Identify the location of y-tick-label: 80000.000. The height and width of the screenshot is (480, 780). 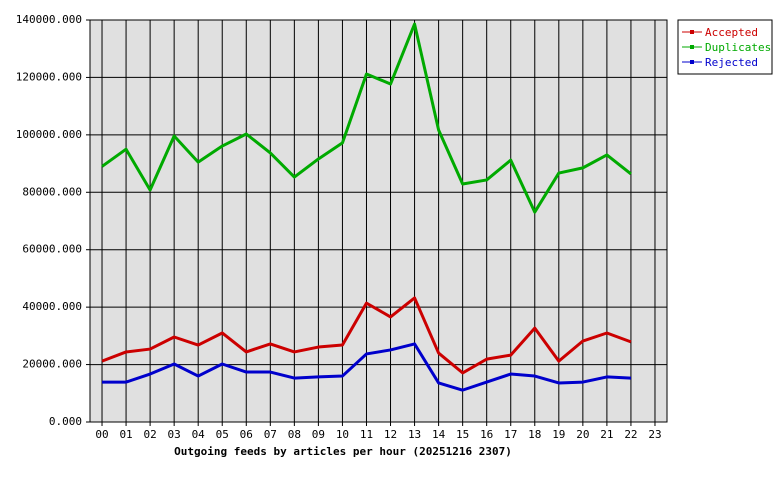
(52, 191).